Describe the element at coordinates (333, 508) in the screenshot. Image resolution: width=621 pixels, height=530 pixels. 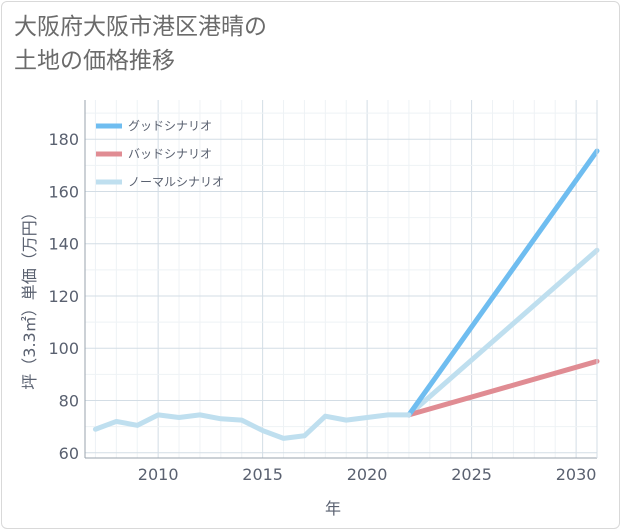
I see `x-axis-label: 年` at that location.